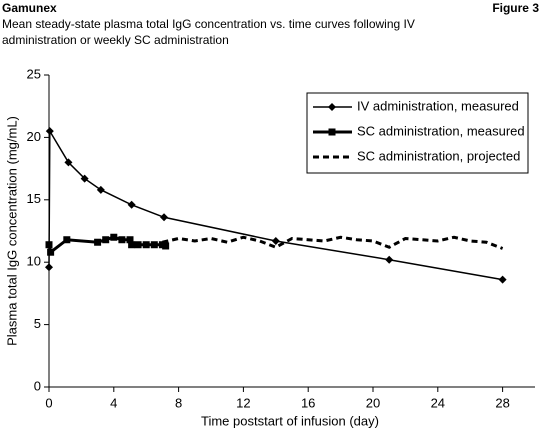 This screenshot has width=543, height=434. Describe the element at coordinates (37, 385) in the screenshot. I see `y-tick-label: 0` at that location.